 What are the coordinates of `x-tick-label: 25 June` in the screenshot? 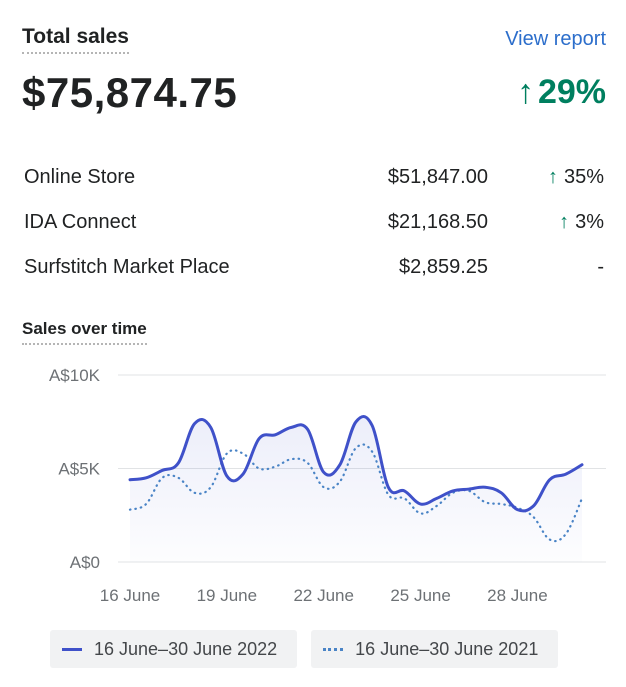 It's located at (420, 595).